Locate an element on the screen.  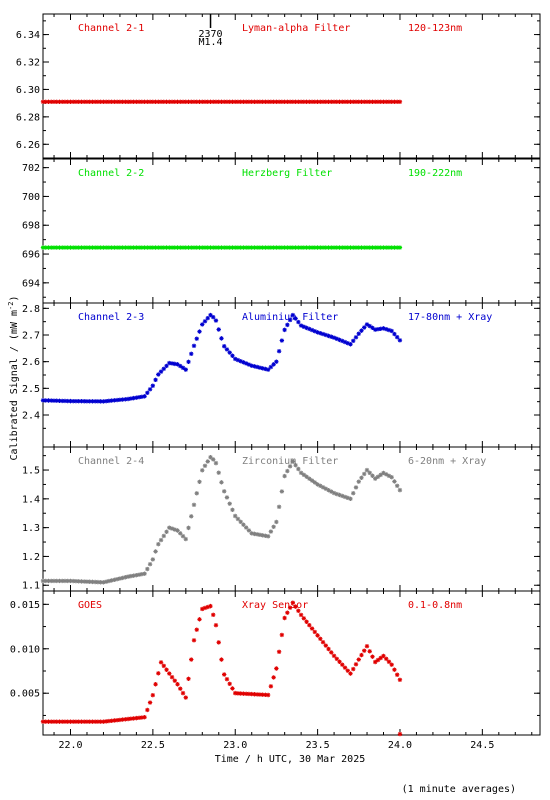
y-tick-label: 698 is located at coordinates (31, 226).